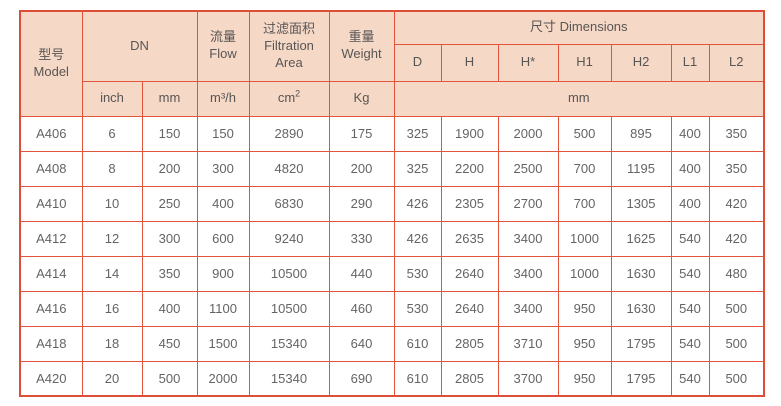 Image resolution: width=781 pixels, height=406 pixels. I want to click on cell-weight: 460, so click(361, 308).